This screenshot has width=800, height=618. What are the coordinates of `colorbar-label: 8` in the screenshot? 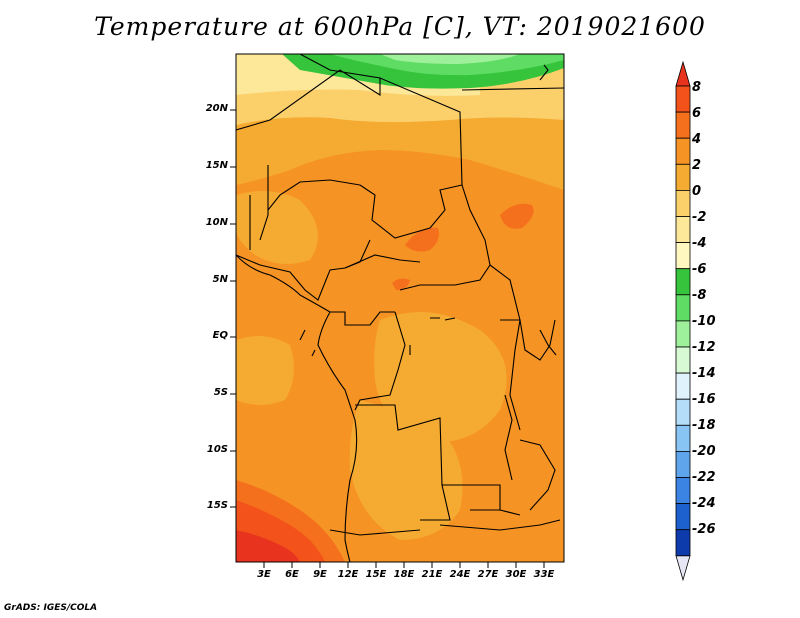 It's located at (697, 87).